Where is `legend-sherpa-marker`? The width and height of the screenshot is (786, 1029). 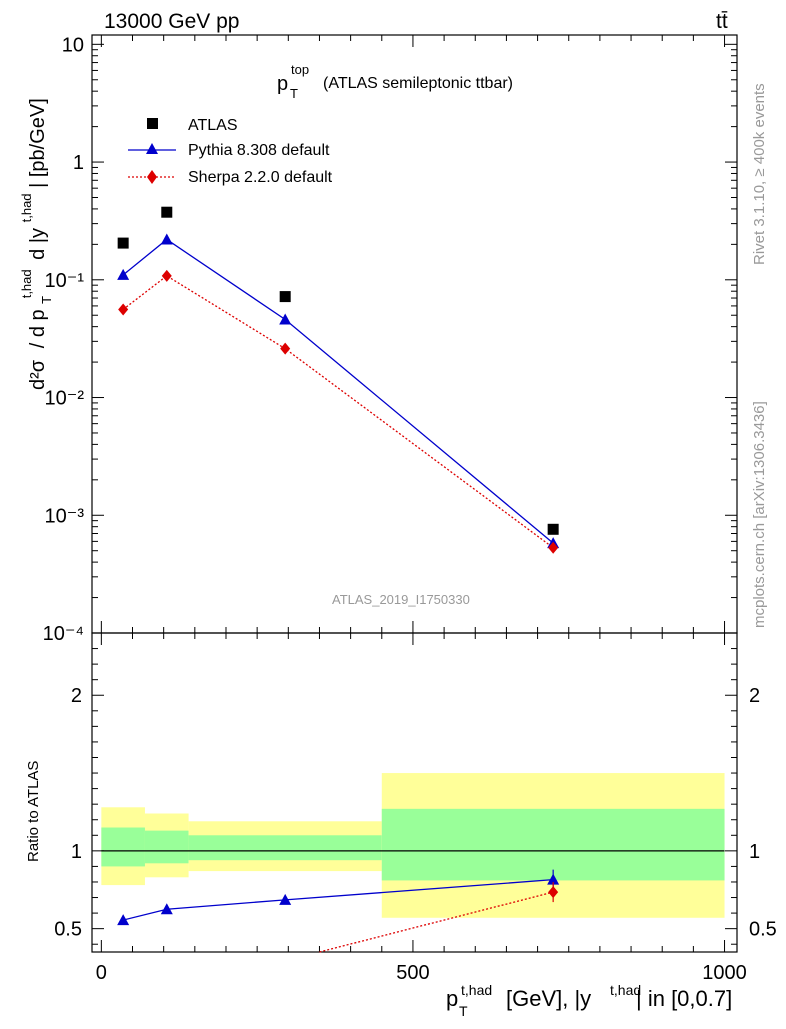 legend-sherpa-marker is located at coordinates (152, 177).